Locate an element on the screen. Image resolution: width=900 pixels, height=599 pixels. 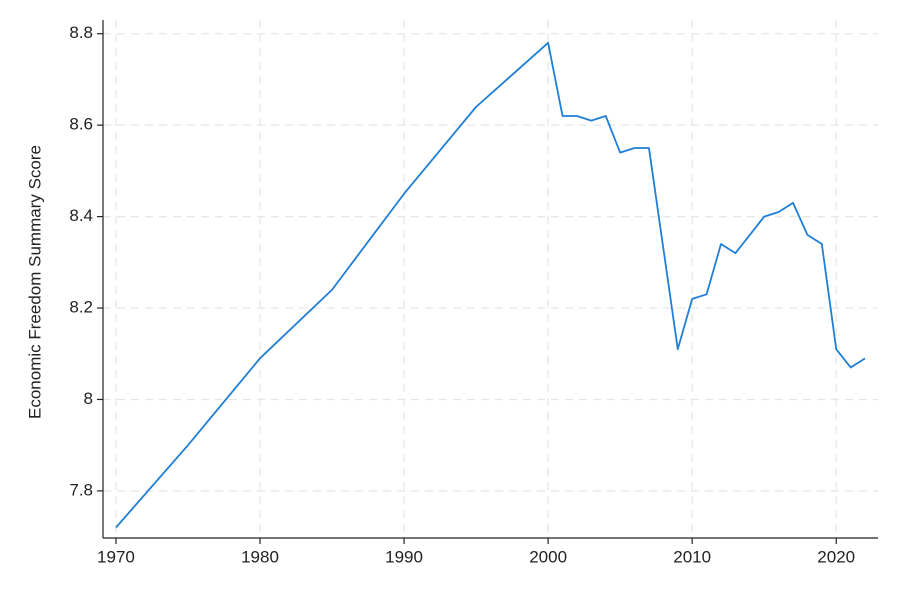
y-tick-label: 8.8 is located at coordinates (81, 32).